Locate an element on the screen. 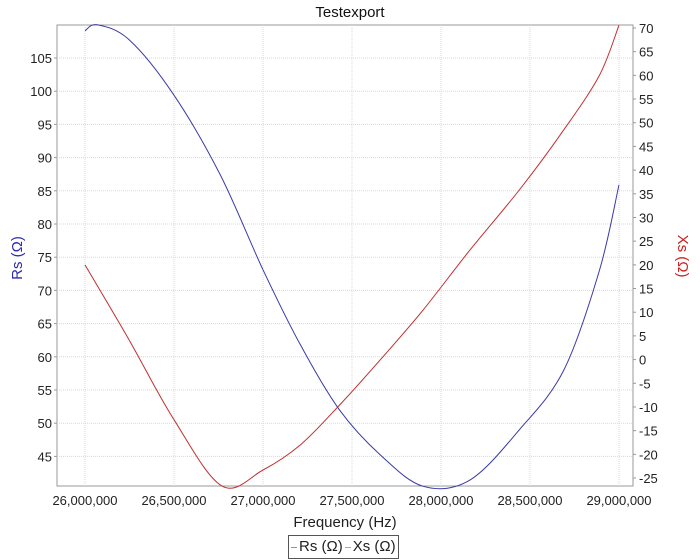  left-y-tick-label: 80 is located at coordinates (45, 224).